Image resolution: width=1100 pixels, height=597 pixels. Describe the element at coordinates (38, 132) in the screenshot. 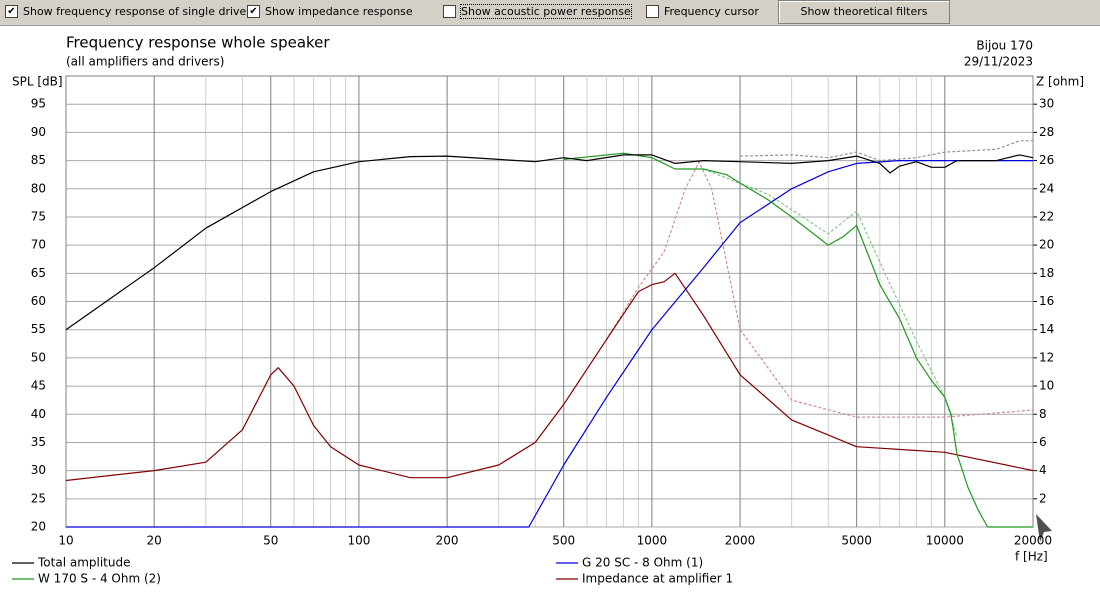

I see `y-tick-label: 90` at that location.